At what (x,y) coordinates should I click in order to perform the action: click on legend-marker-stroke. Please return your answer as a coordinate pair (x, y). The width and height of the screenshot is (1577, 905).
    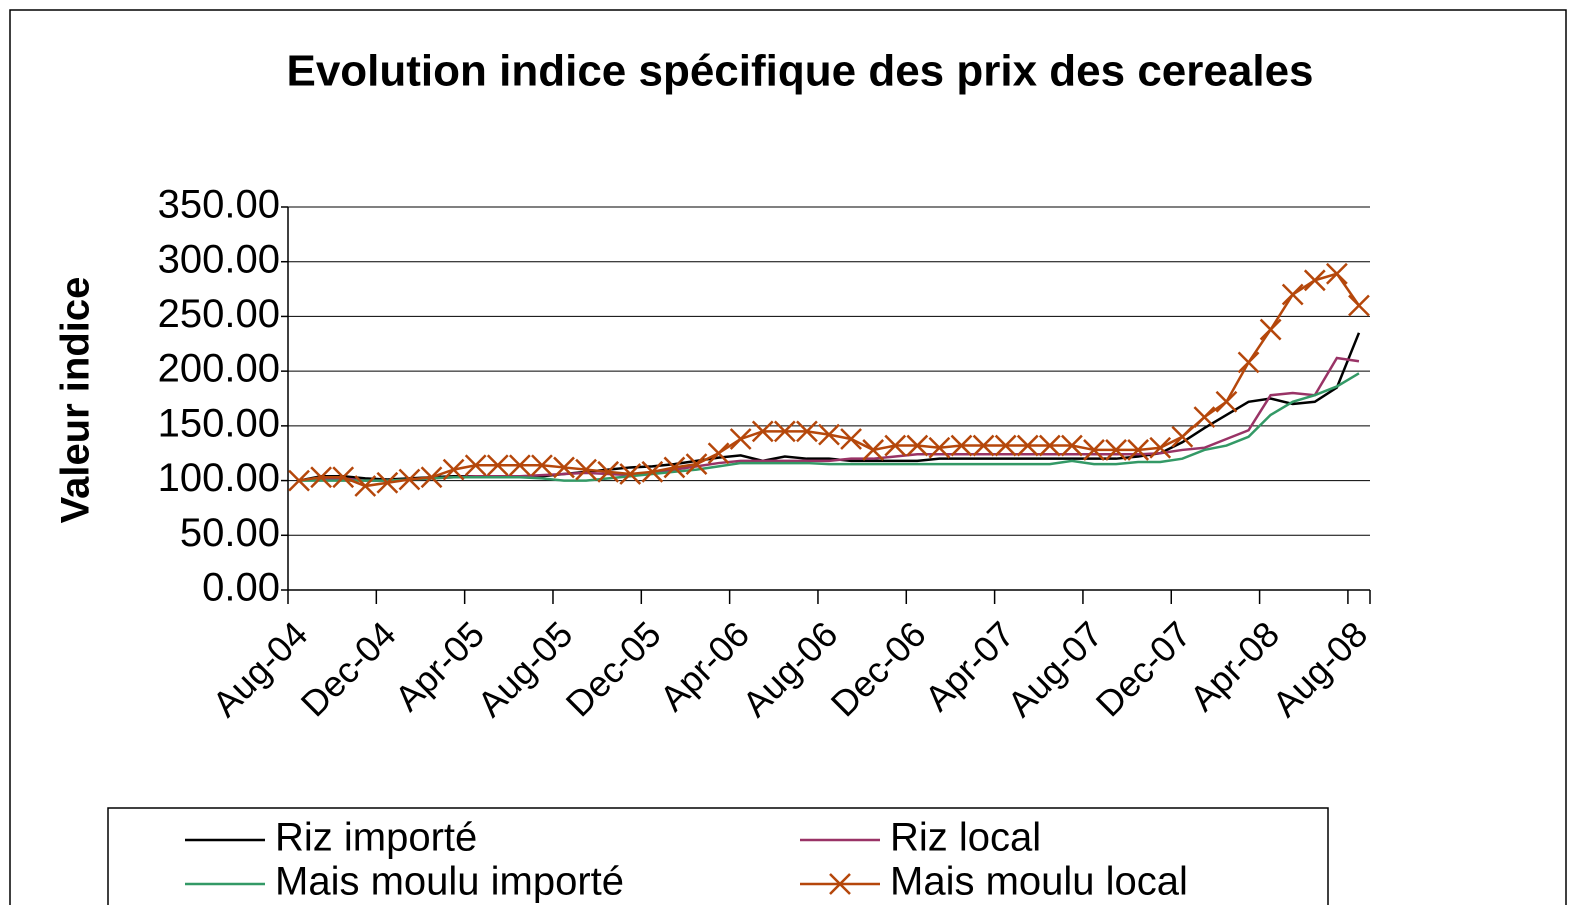
    Looking at the image, I should click on (840, 884).